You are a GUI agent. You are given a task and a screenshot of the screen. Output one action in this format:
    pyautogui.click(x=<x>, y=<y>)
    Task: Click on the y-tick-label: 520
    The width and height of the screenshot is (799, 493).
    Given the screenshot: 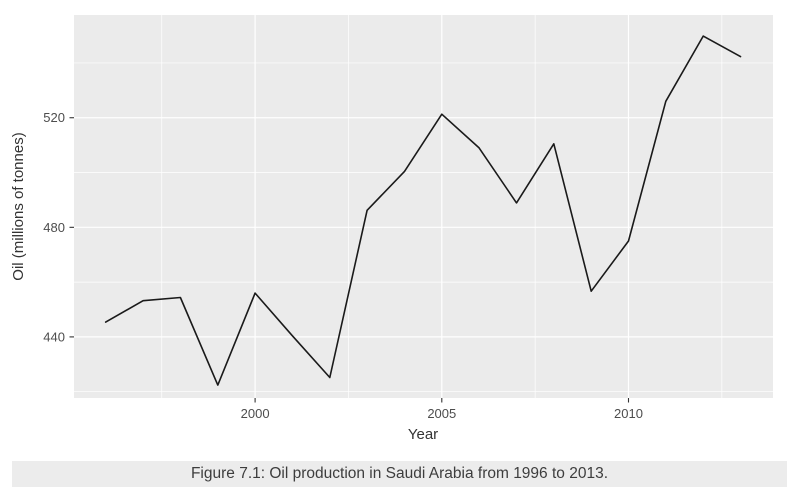 What is the action you would take?
    pyautogui.click(x=54, y=117)
    